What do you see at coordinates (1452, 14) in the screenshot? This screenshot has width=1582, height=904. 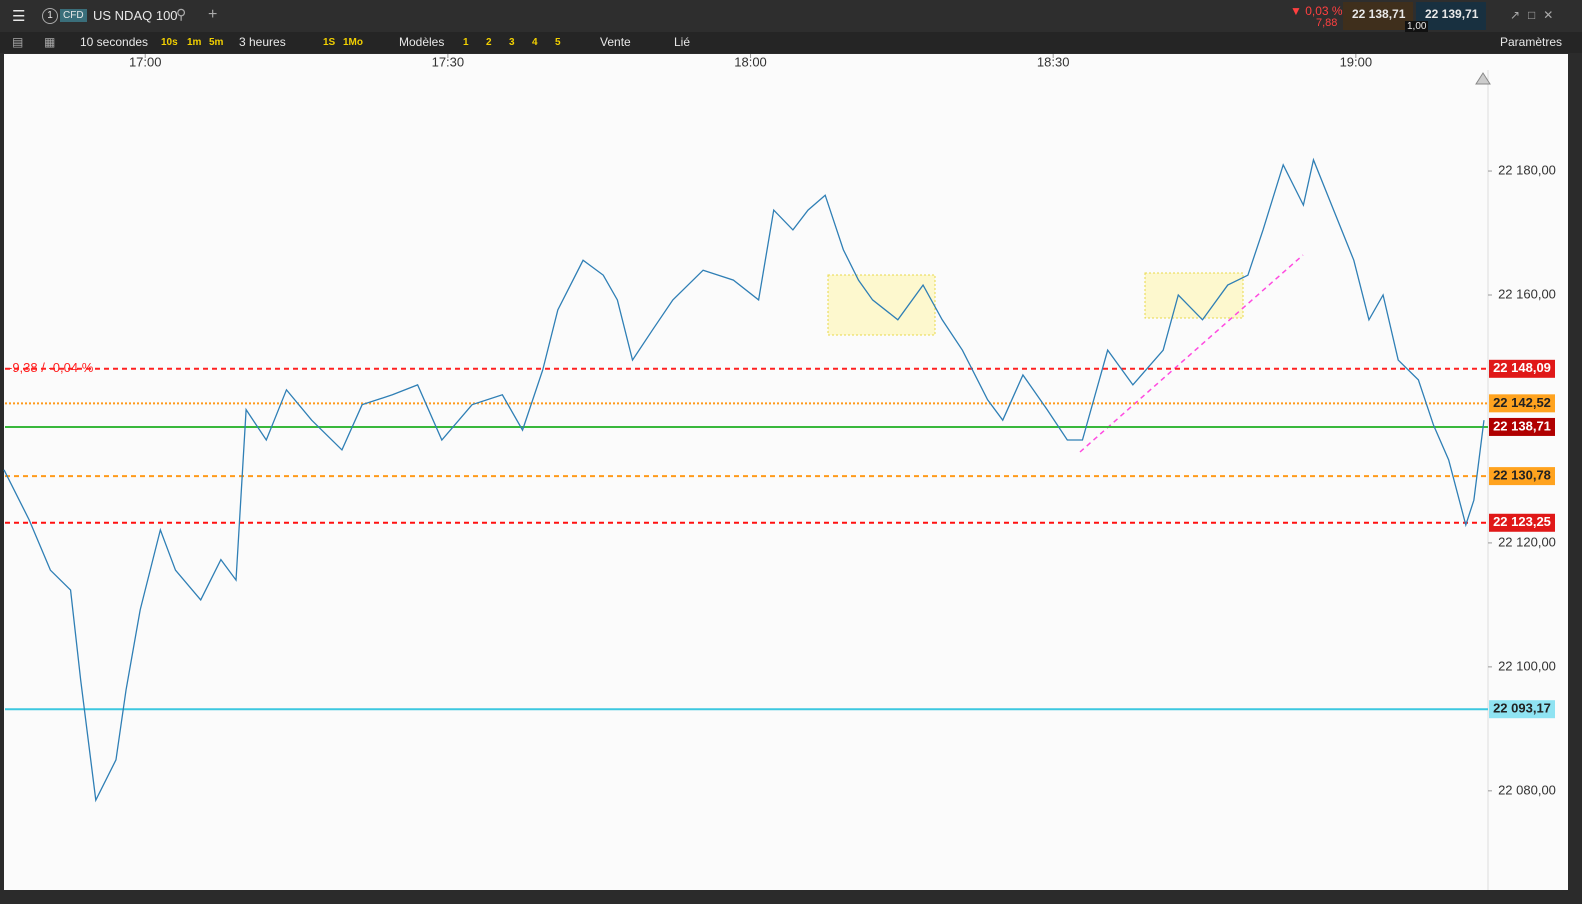 I see `buy-price: 22 139,71` at bounding box center [1452, 14].